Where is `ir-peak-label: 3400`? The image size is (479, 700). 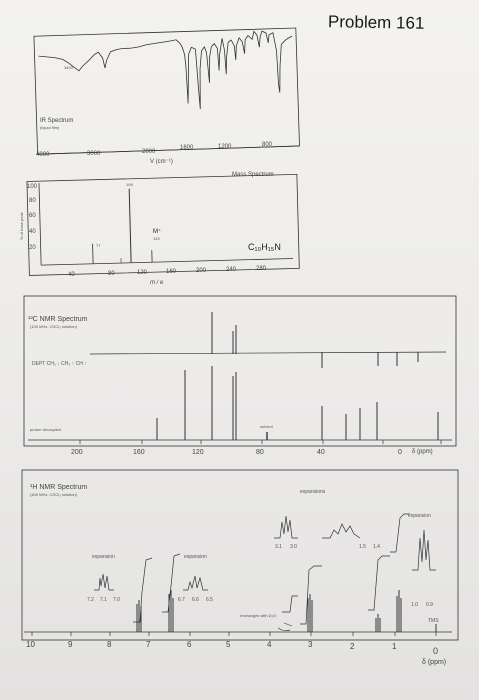
ir-peak-label: 3400 is located at coordinates (68, 67).